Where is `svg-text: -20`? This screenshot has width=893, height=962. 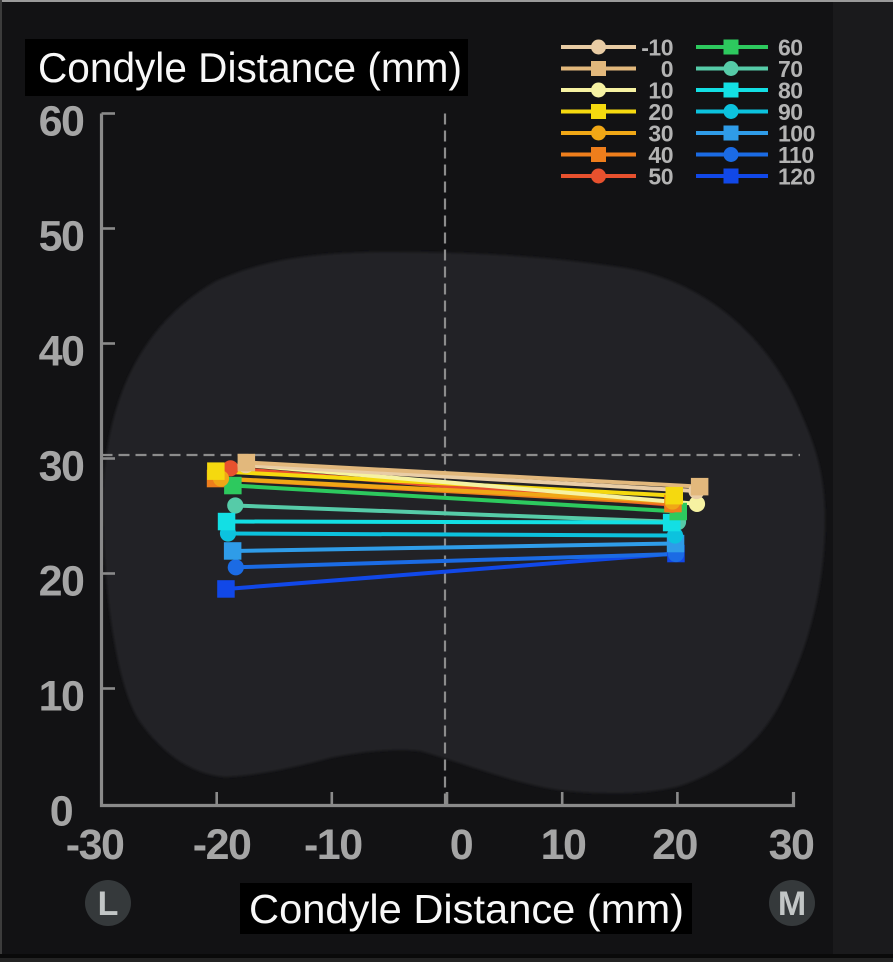 svg-text: -20 is located at coordinates (222, 845).